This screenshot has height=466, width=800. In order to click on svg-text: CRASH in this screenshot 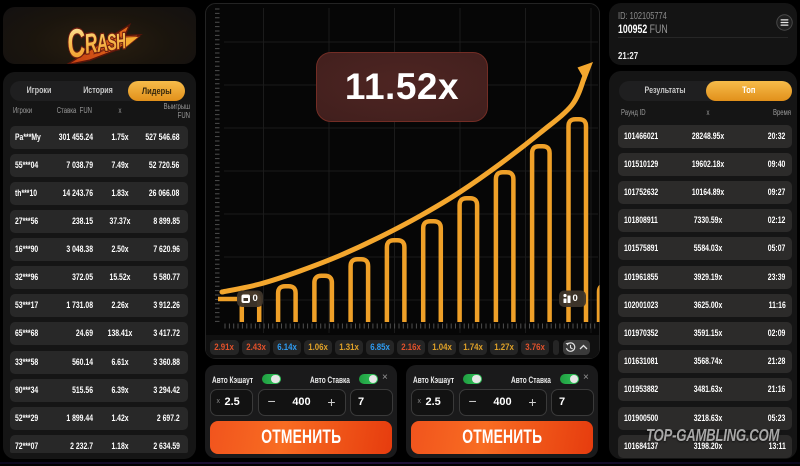, I will do `click(96, 39)`.